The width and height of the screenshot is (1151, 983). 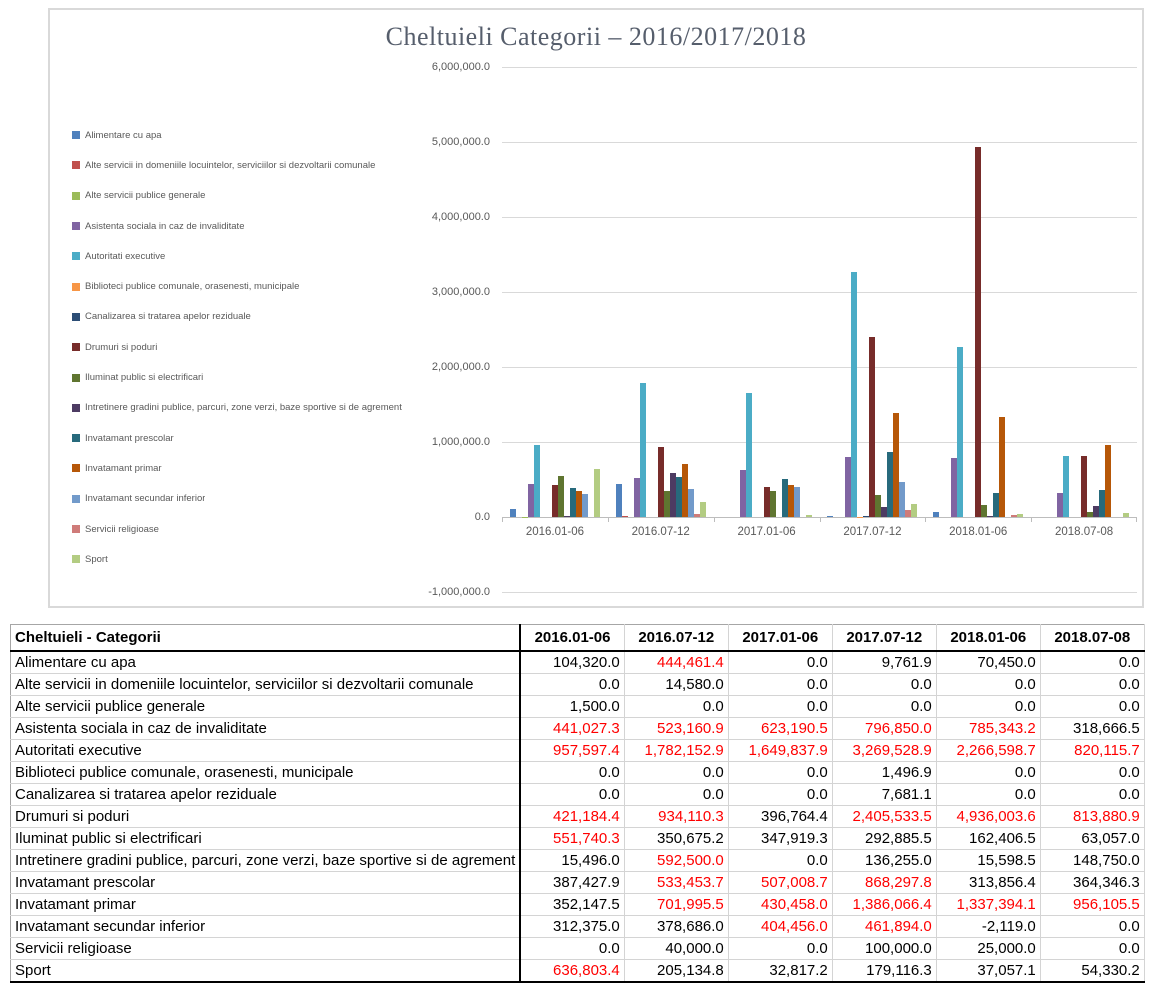 I want to click on table-header-period-1: 2016.01-06, so click(x=572, y=638).